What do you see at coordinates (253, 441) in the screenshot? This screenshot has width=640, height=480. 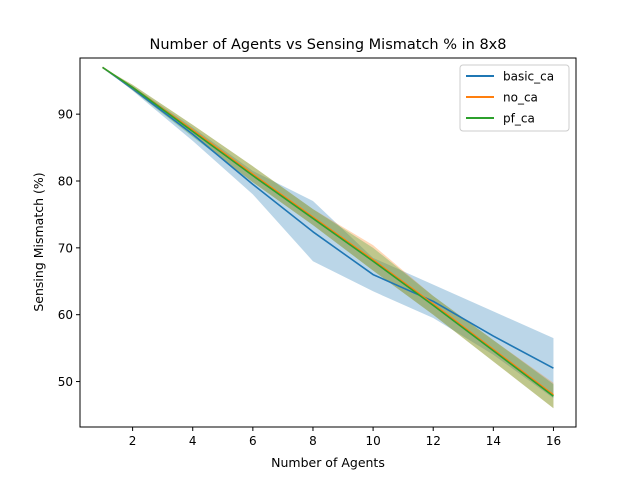 I see `x-tick-label: 6` at bounding box center [253, 441].